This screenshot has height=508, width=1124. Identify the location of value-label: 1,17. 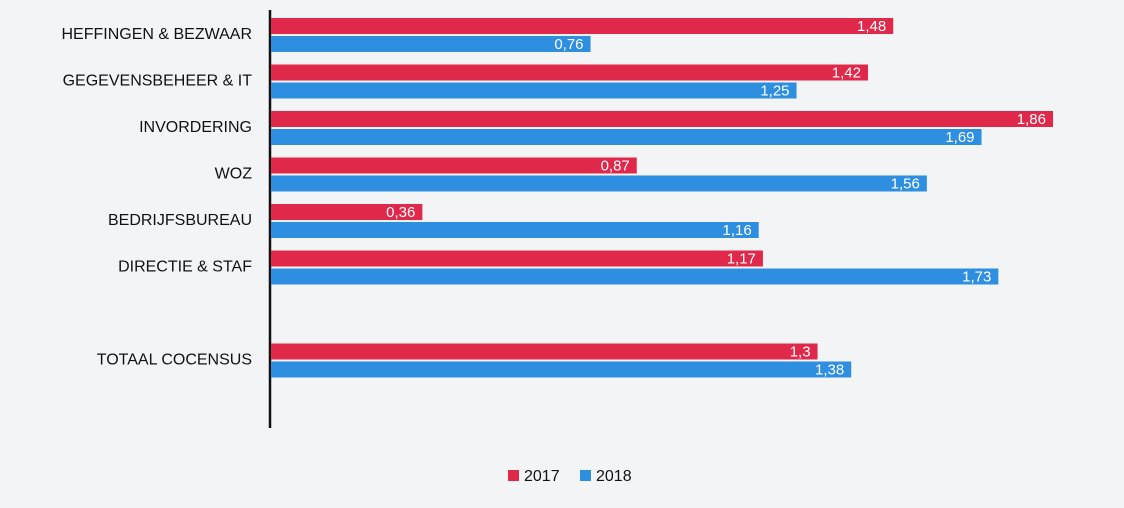
(741, 258).